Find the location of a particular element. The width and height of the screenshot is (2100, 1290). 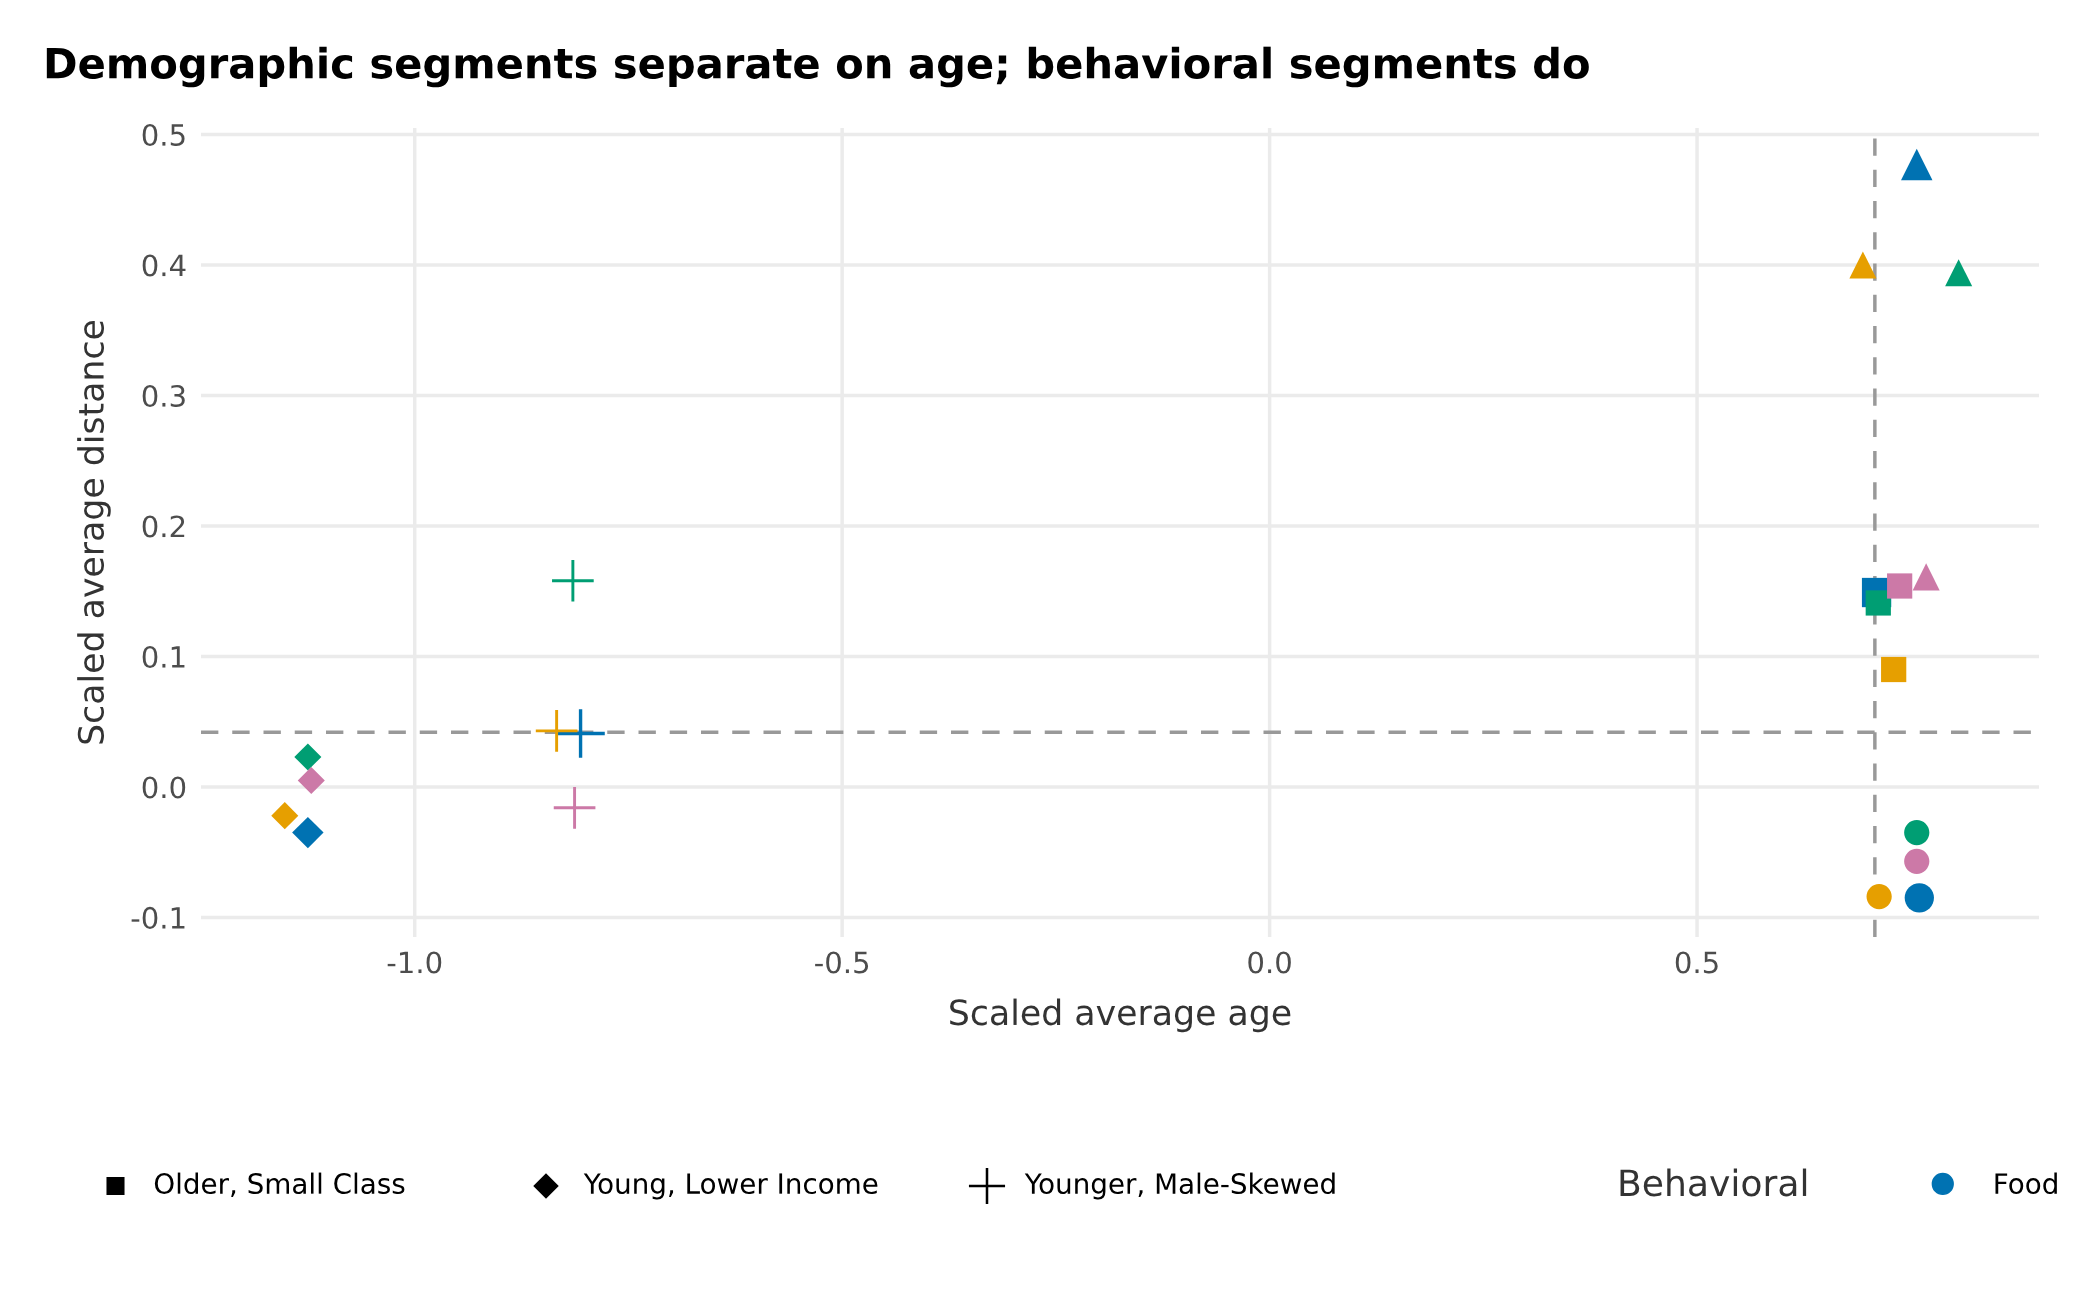

text: Older, Small Class is located at coordinates (279, 1184).